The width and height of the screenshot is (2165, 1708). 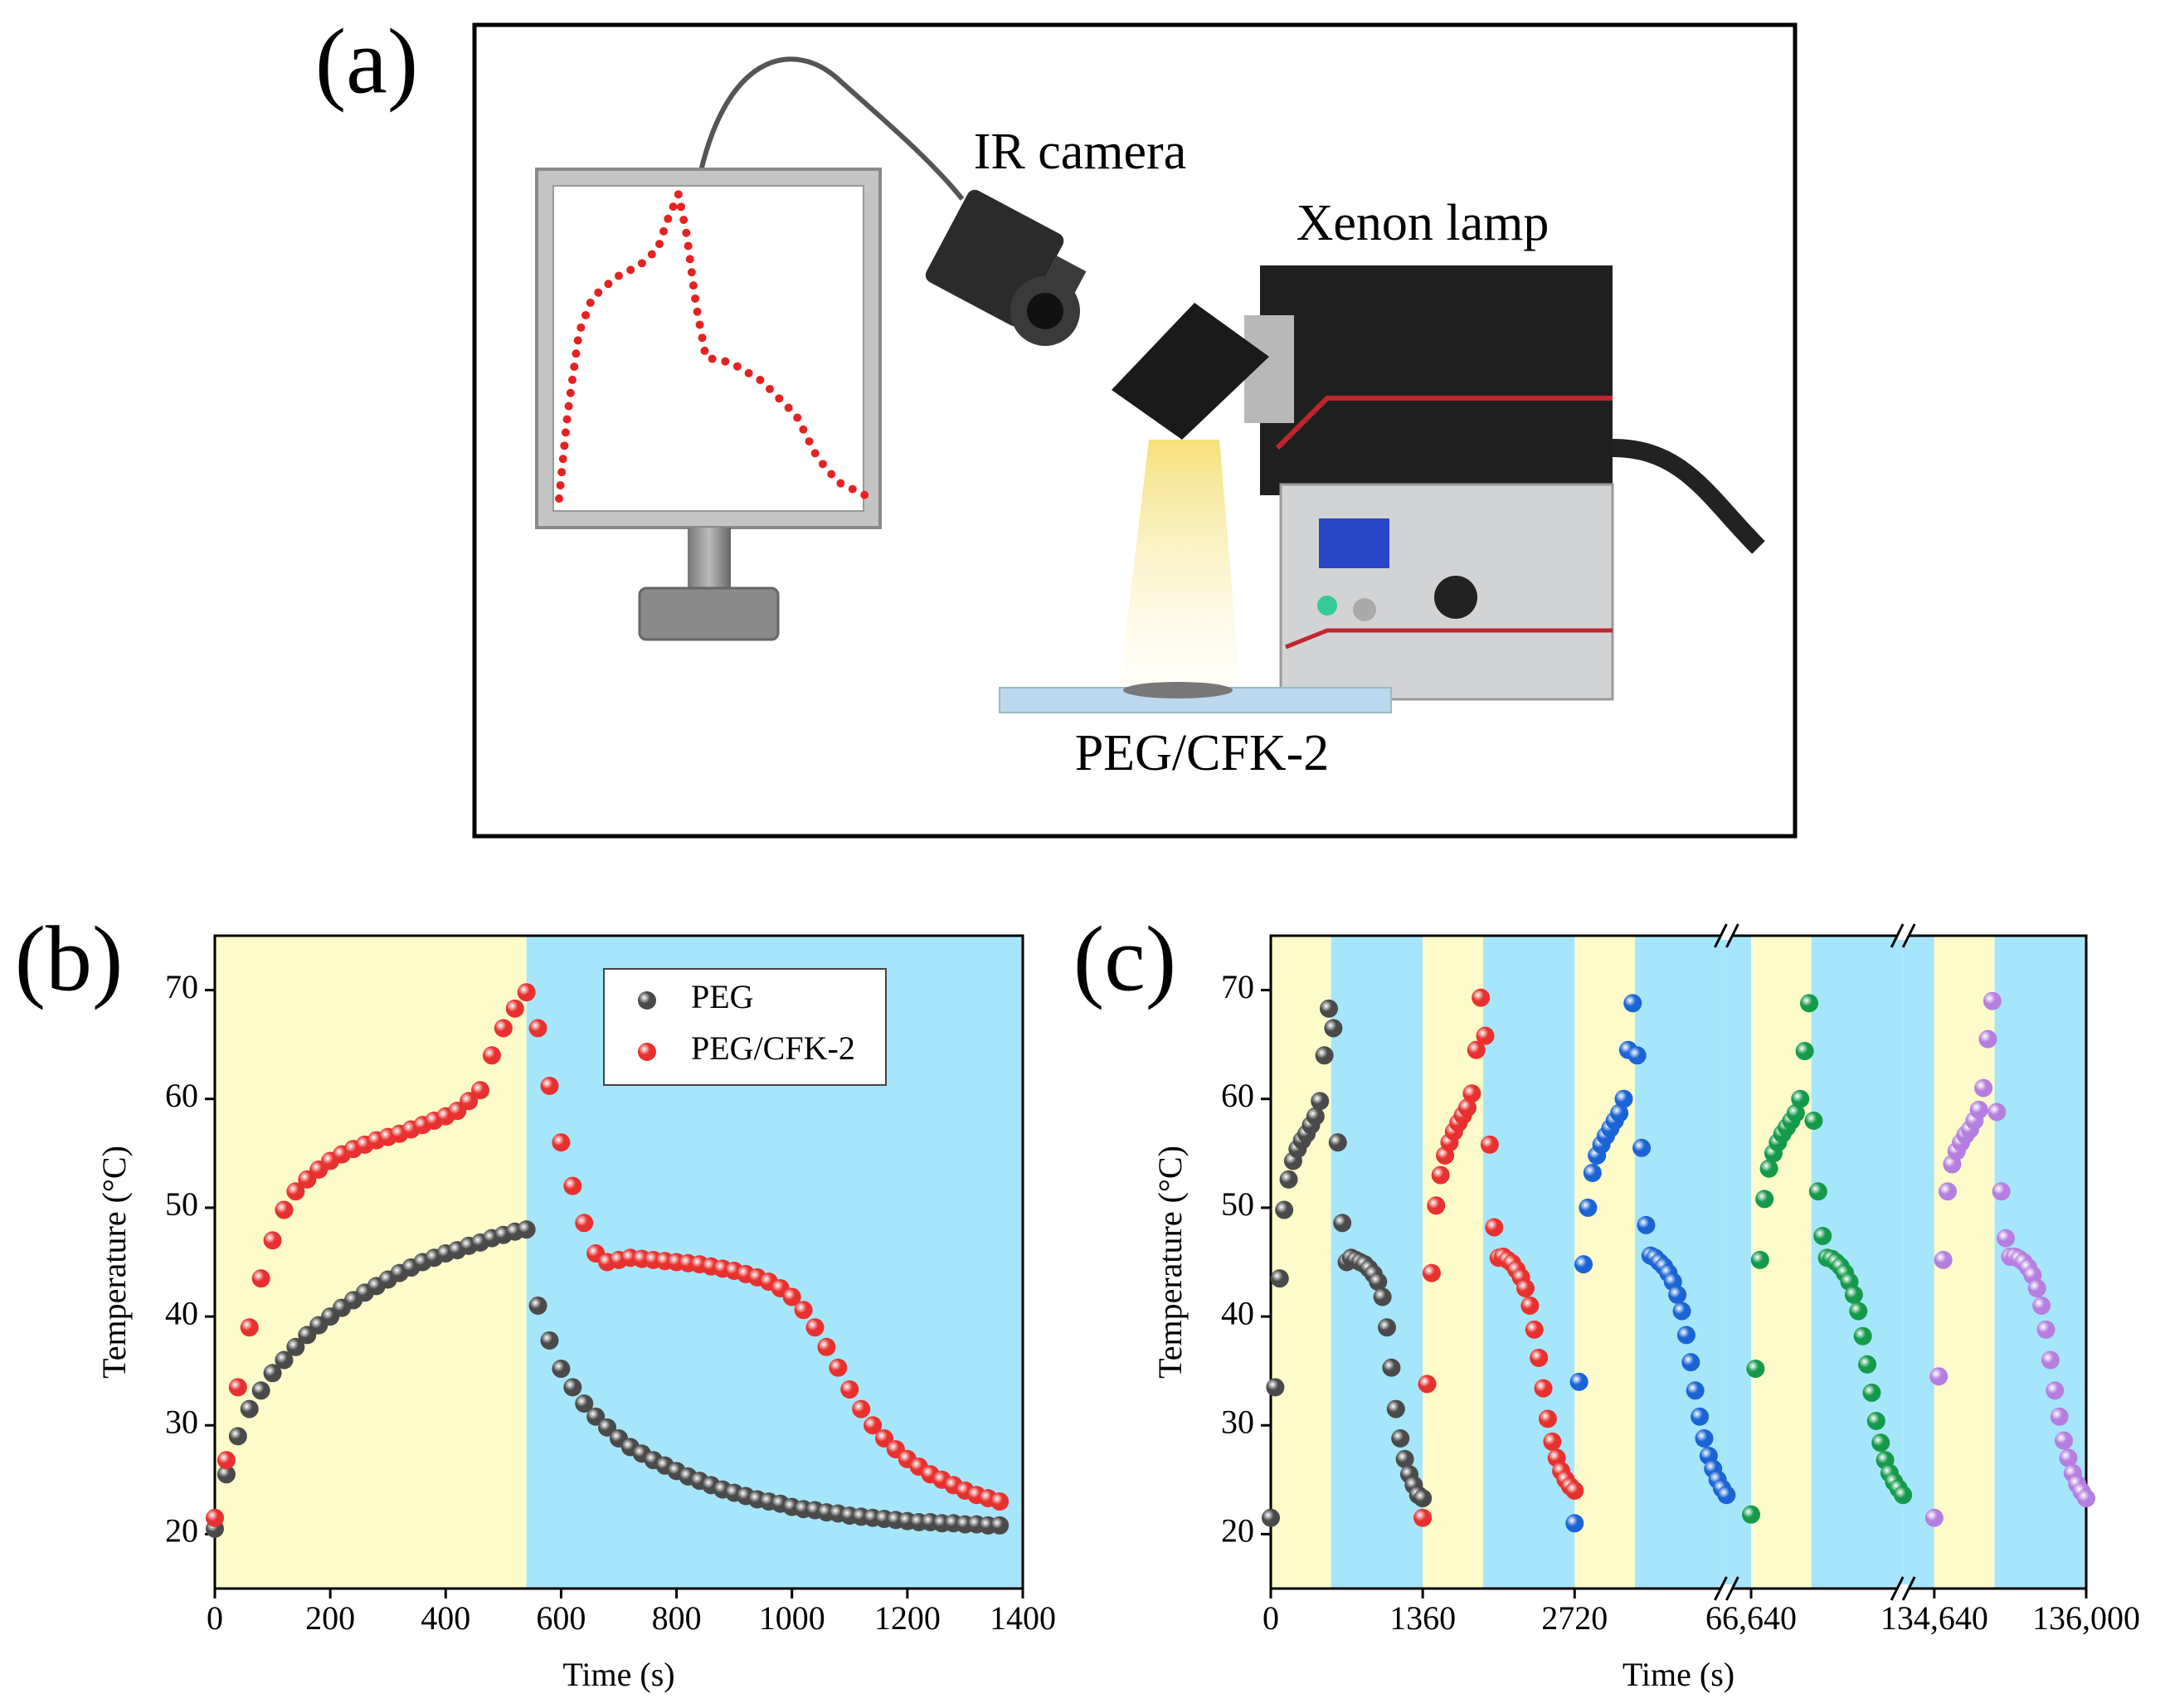 I want to click on x-tick-label: 800, so click(x=677, y=1618).